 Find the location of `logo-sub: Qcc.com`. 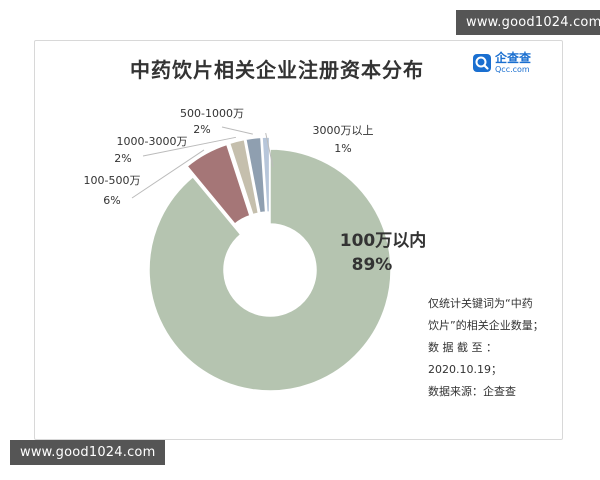

logo-sub: Qcc.com is located at coordinates (512, 69).